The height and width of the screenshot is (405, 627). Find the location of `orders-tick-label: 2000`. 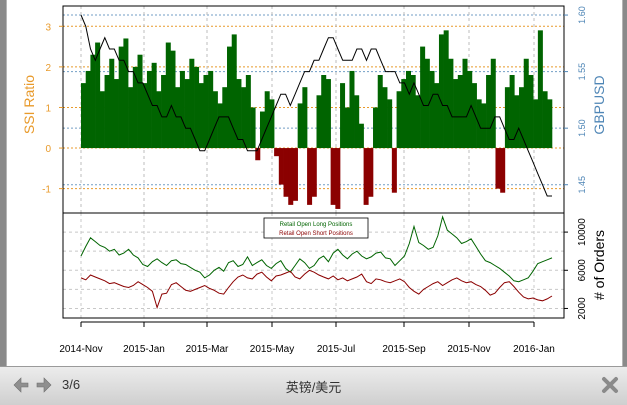

orders-tick-label: 2000 is located at coordinates (582, 308).